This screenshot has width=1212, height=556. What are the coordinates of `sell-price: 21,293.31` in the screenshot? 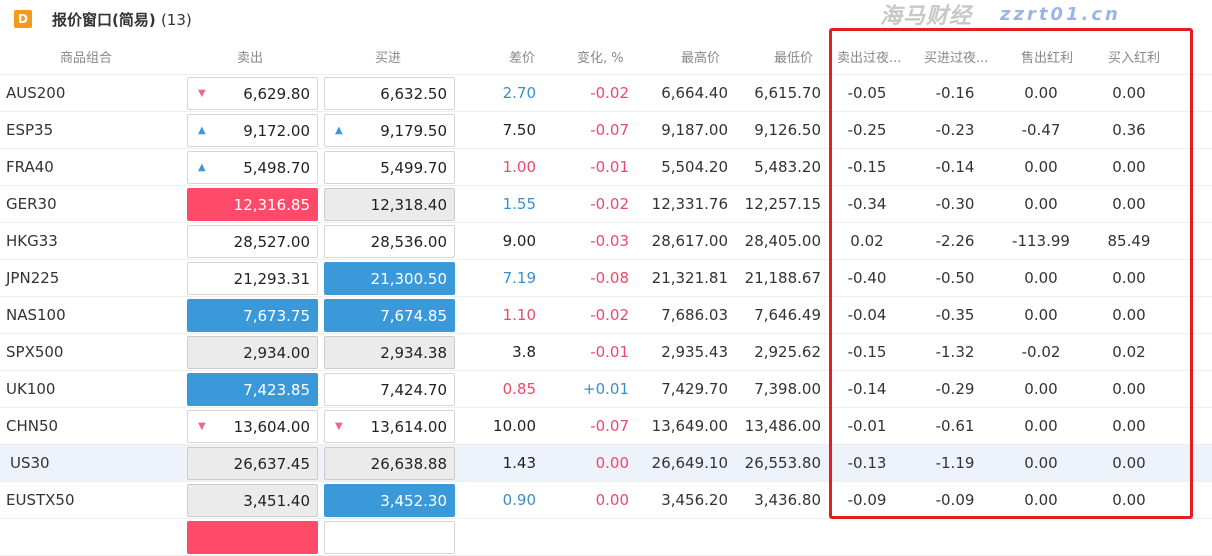 It's located at (271, 278).